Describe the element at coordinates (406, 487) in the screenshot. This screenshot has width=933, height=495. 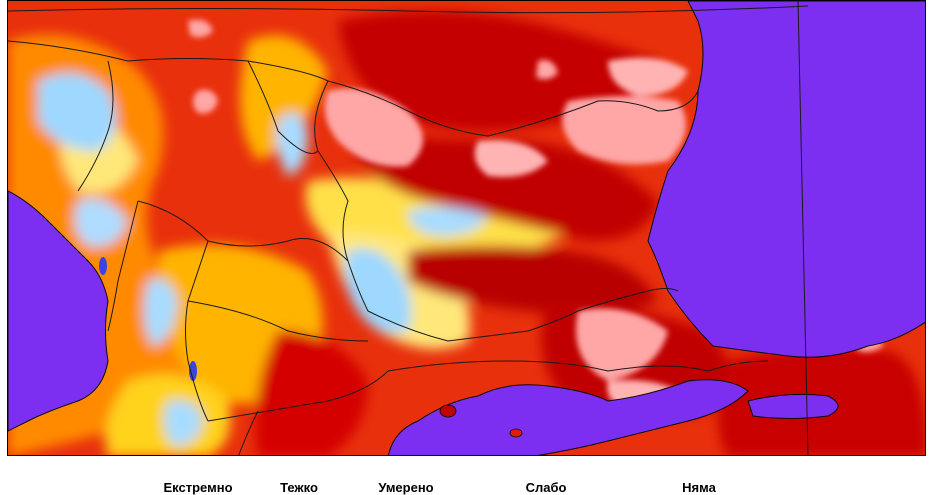
I see `legend-label-moderate: Умерено` at that location.